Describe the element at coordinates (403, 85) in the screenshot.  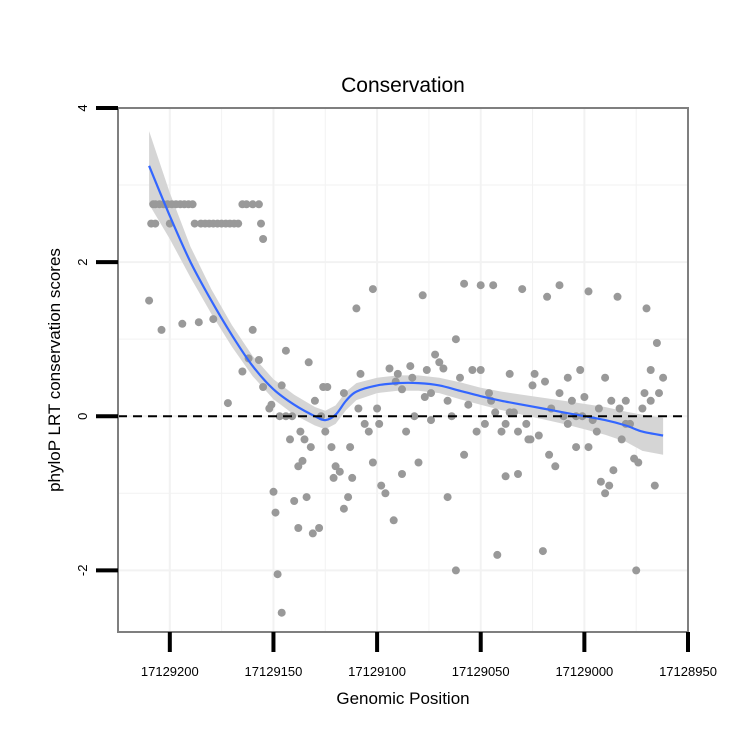
I see `chart-title: Conservation` at that location.